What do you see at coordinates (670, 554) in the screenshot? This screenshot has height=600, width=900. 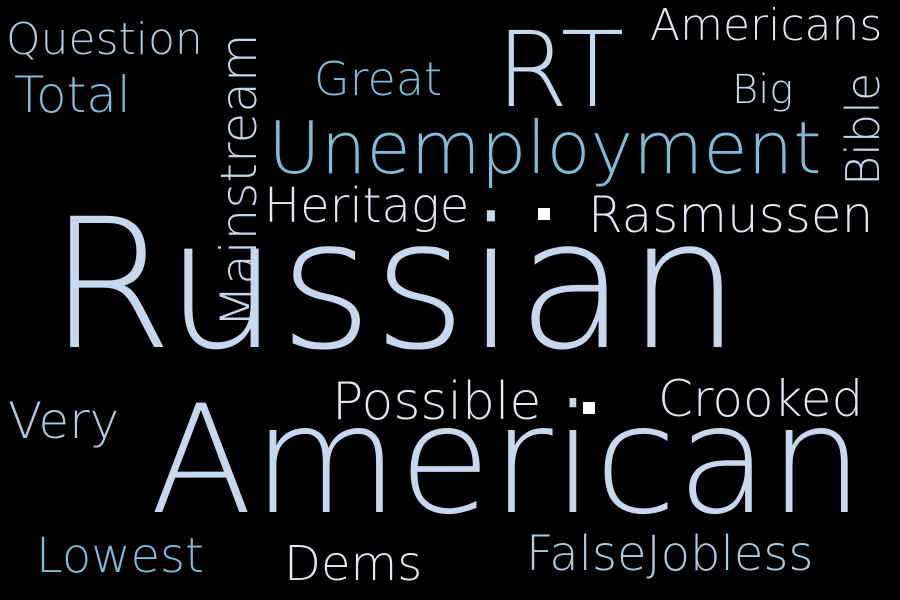 I see `word-falsejobless: FalseJobless` at bounding box center [670, 554].